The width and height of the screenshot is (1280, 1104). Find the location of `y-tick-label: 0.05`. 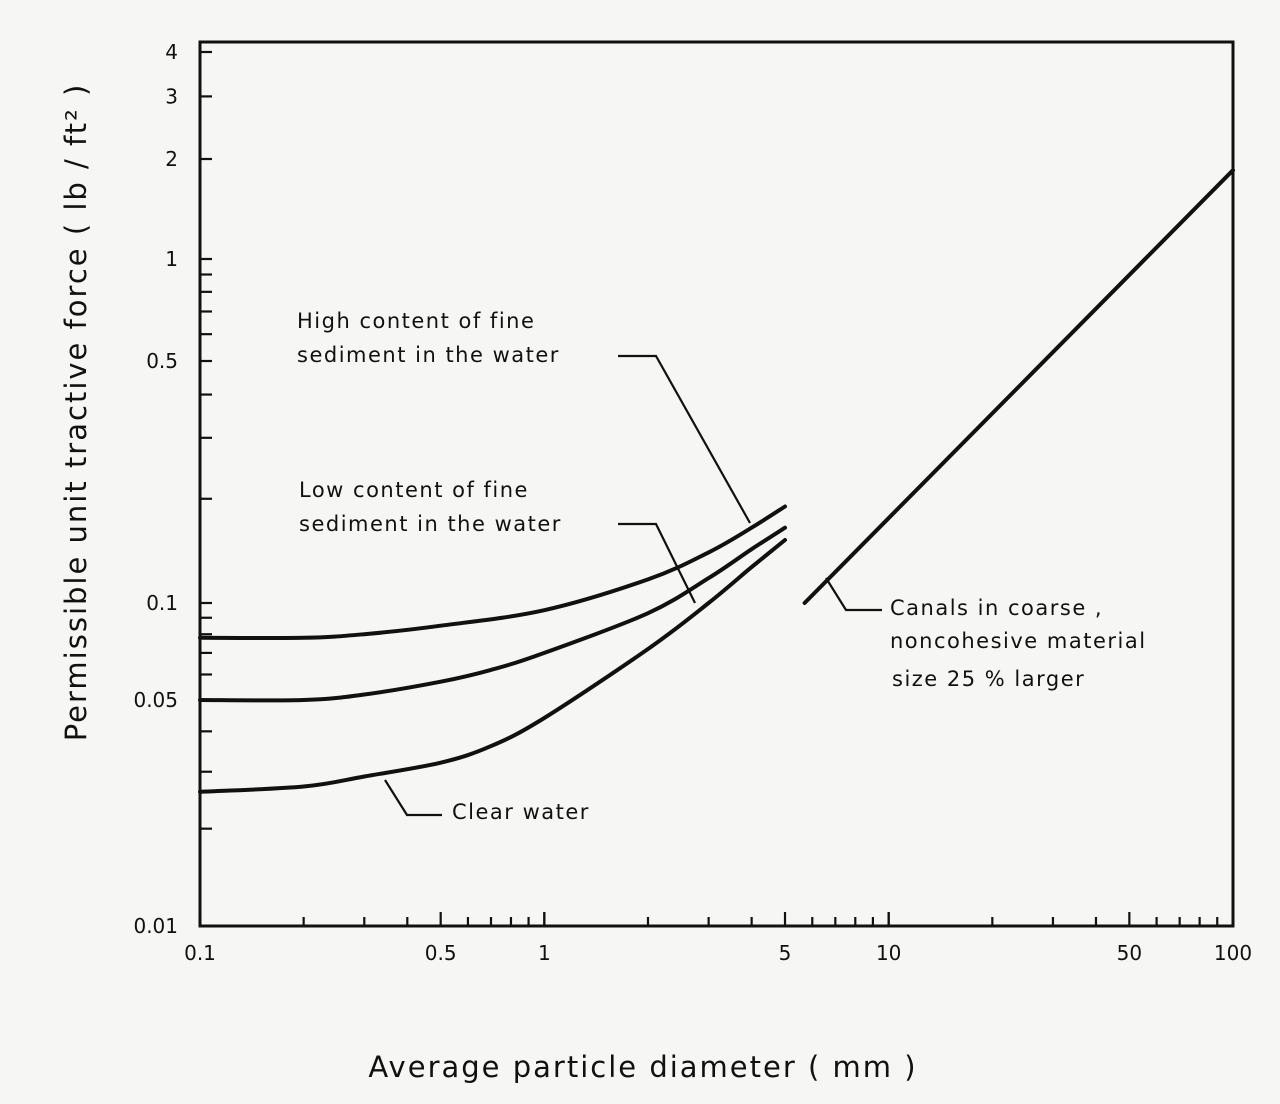

y-tick-label: 0.05 is located at coordinates (155, 700).